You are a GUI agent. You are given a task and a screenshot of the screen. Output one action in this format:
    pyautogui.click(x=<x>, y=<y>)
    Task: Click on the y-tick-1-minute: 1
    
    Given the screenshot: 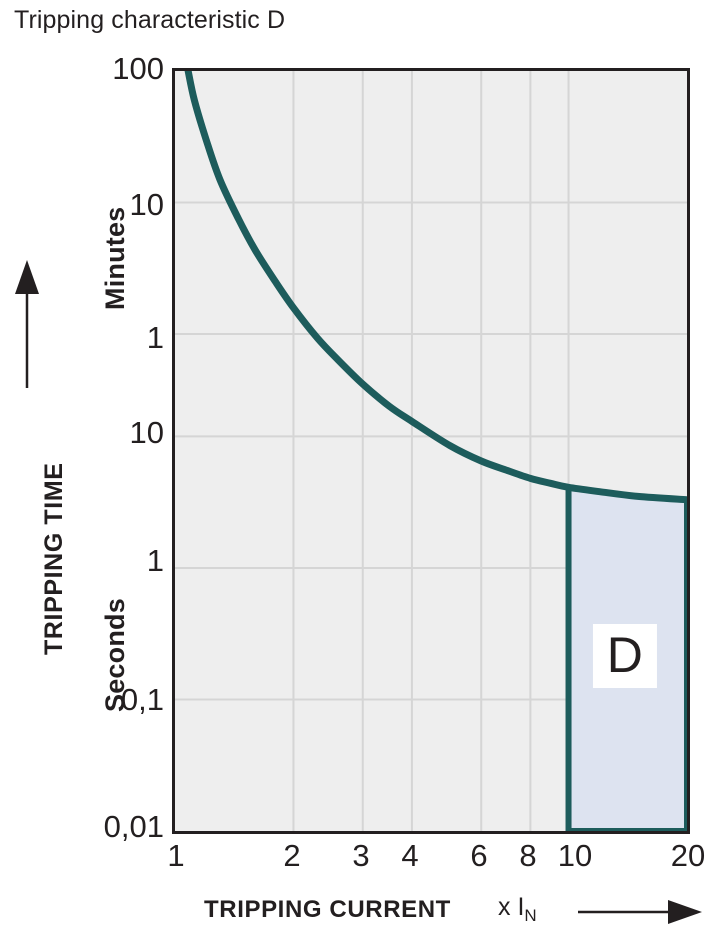 What is the action you would take?
    pyautogui.click(x=155, y=337)
    